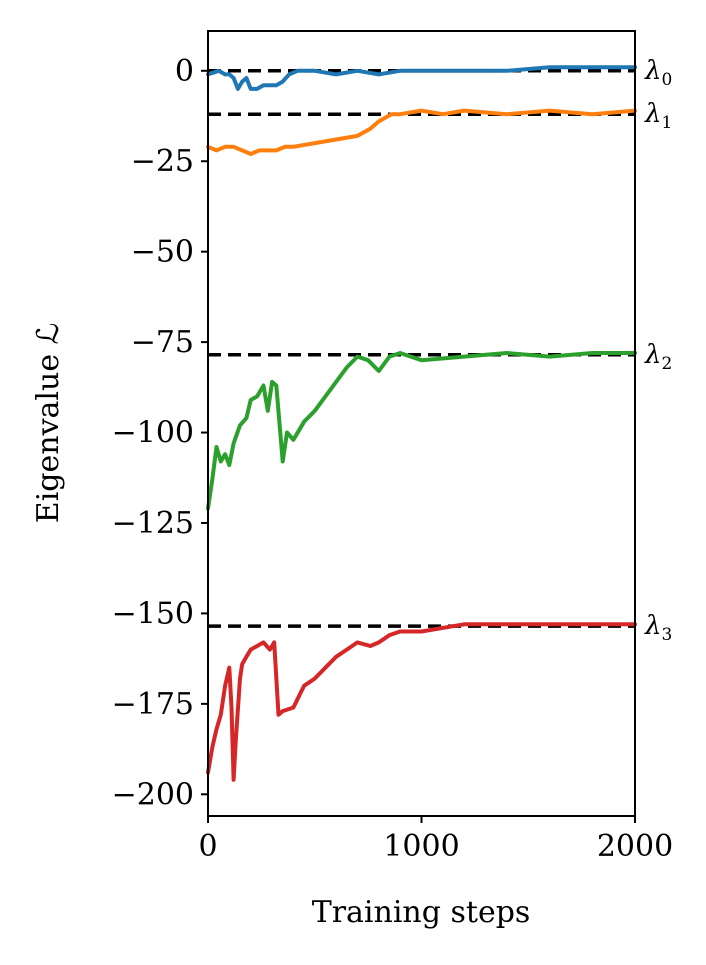 This screenshot has height=965, width=706. Describe the element at coordinates (421, 846) in the screenshot. I see `x-tick-label: 1000` at that location.